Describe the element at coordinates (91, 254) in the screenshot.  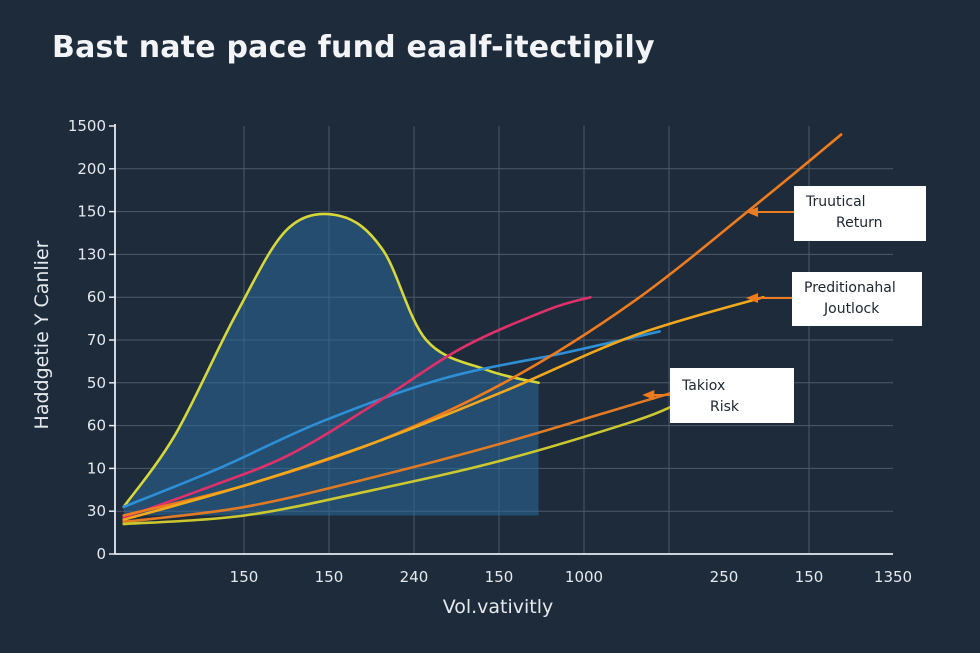
I see `y-tick-label: 130` at that location.